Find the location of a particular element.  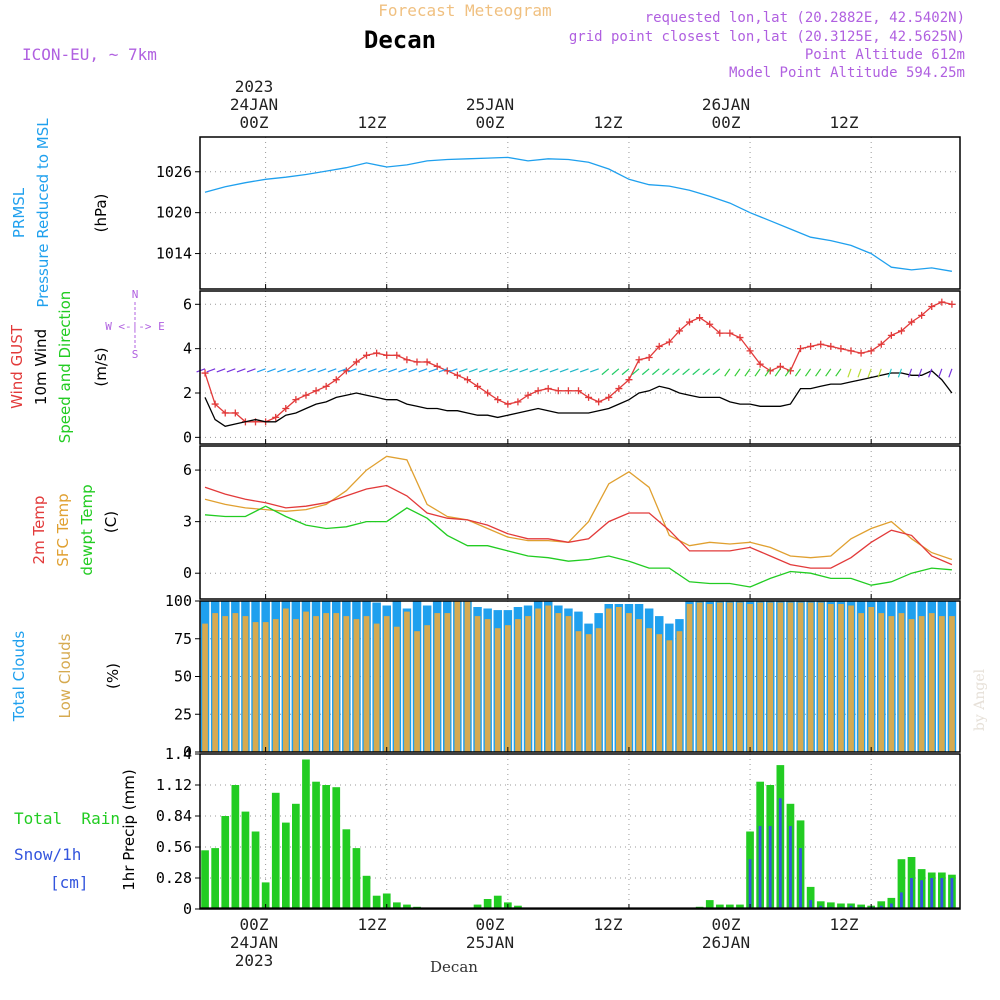

model-label: ICON-EU, ~ 7km is located at coordinates (89, 54).